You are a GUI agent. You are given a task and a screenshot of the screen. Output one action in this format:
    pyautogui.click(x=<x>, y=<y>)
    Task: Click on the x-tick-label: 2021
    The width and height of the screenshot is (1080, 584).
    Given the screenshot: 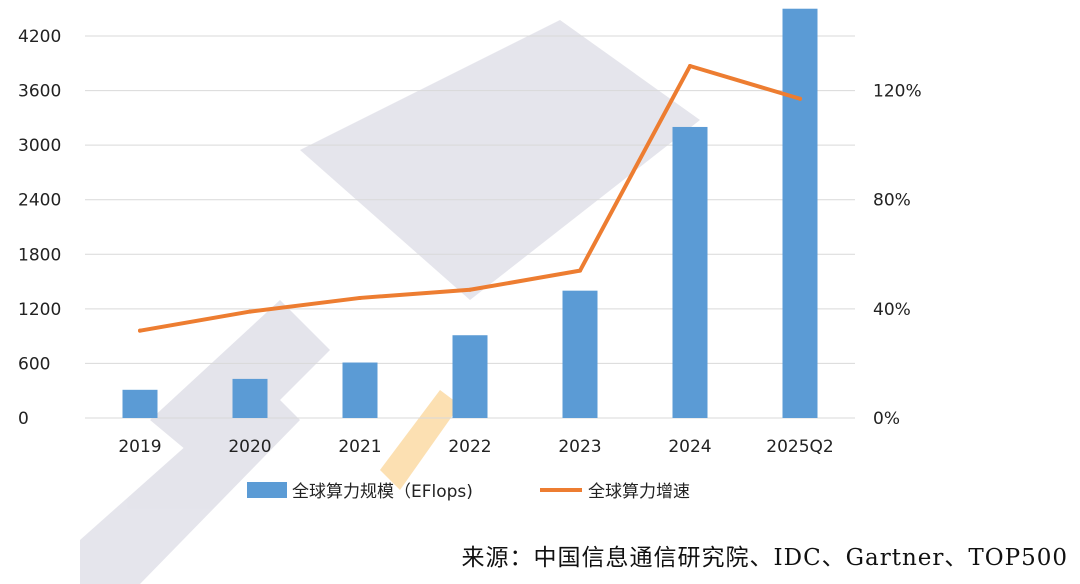 What is the action you would take?
    pyautogui.click(x=359, y=447)
    